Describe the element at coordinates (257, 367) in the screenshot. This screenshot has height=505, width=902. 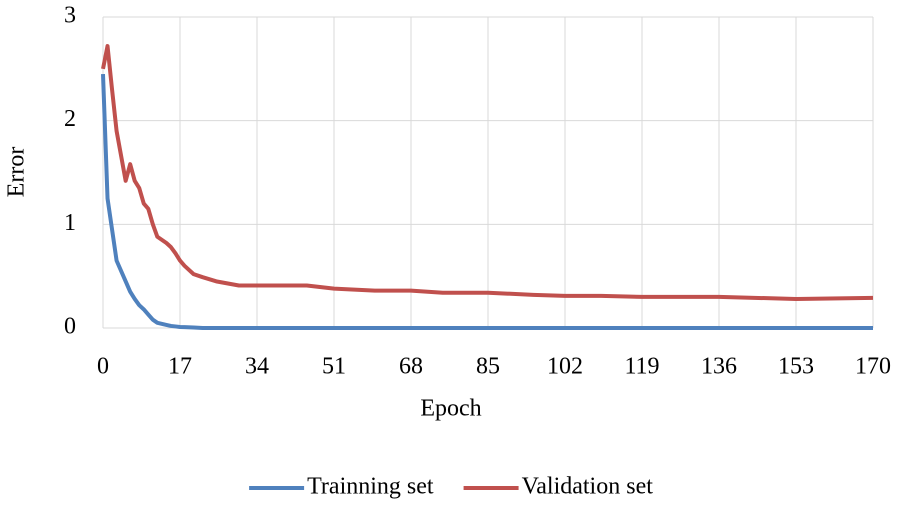
I see `x-tick-label: 34` at that location.